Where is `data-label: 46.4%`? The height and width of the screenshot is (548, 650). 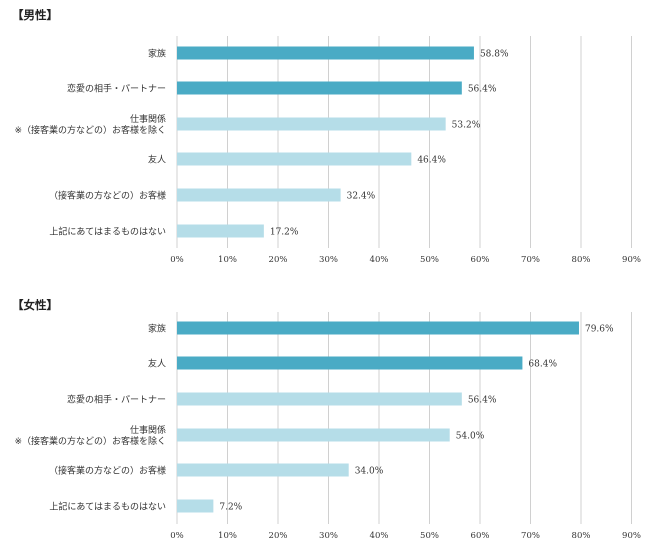
data-label: 46.4% is located at coordinates (431, 161).